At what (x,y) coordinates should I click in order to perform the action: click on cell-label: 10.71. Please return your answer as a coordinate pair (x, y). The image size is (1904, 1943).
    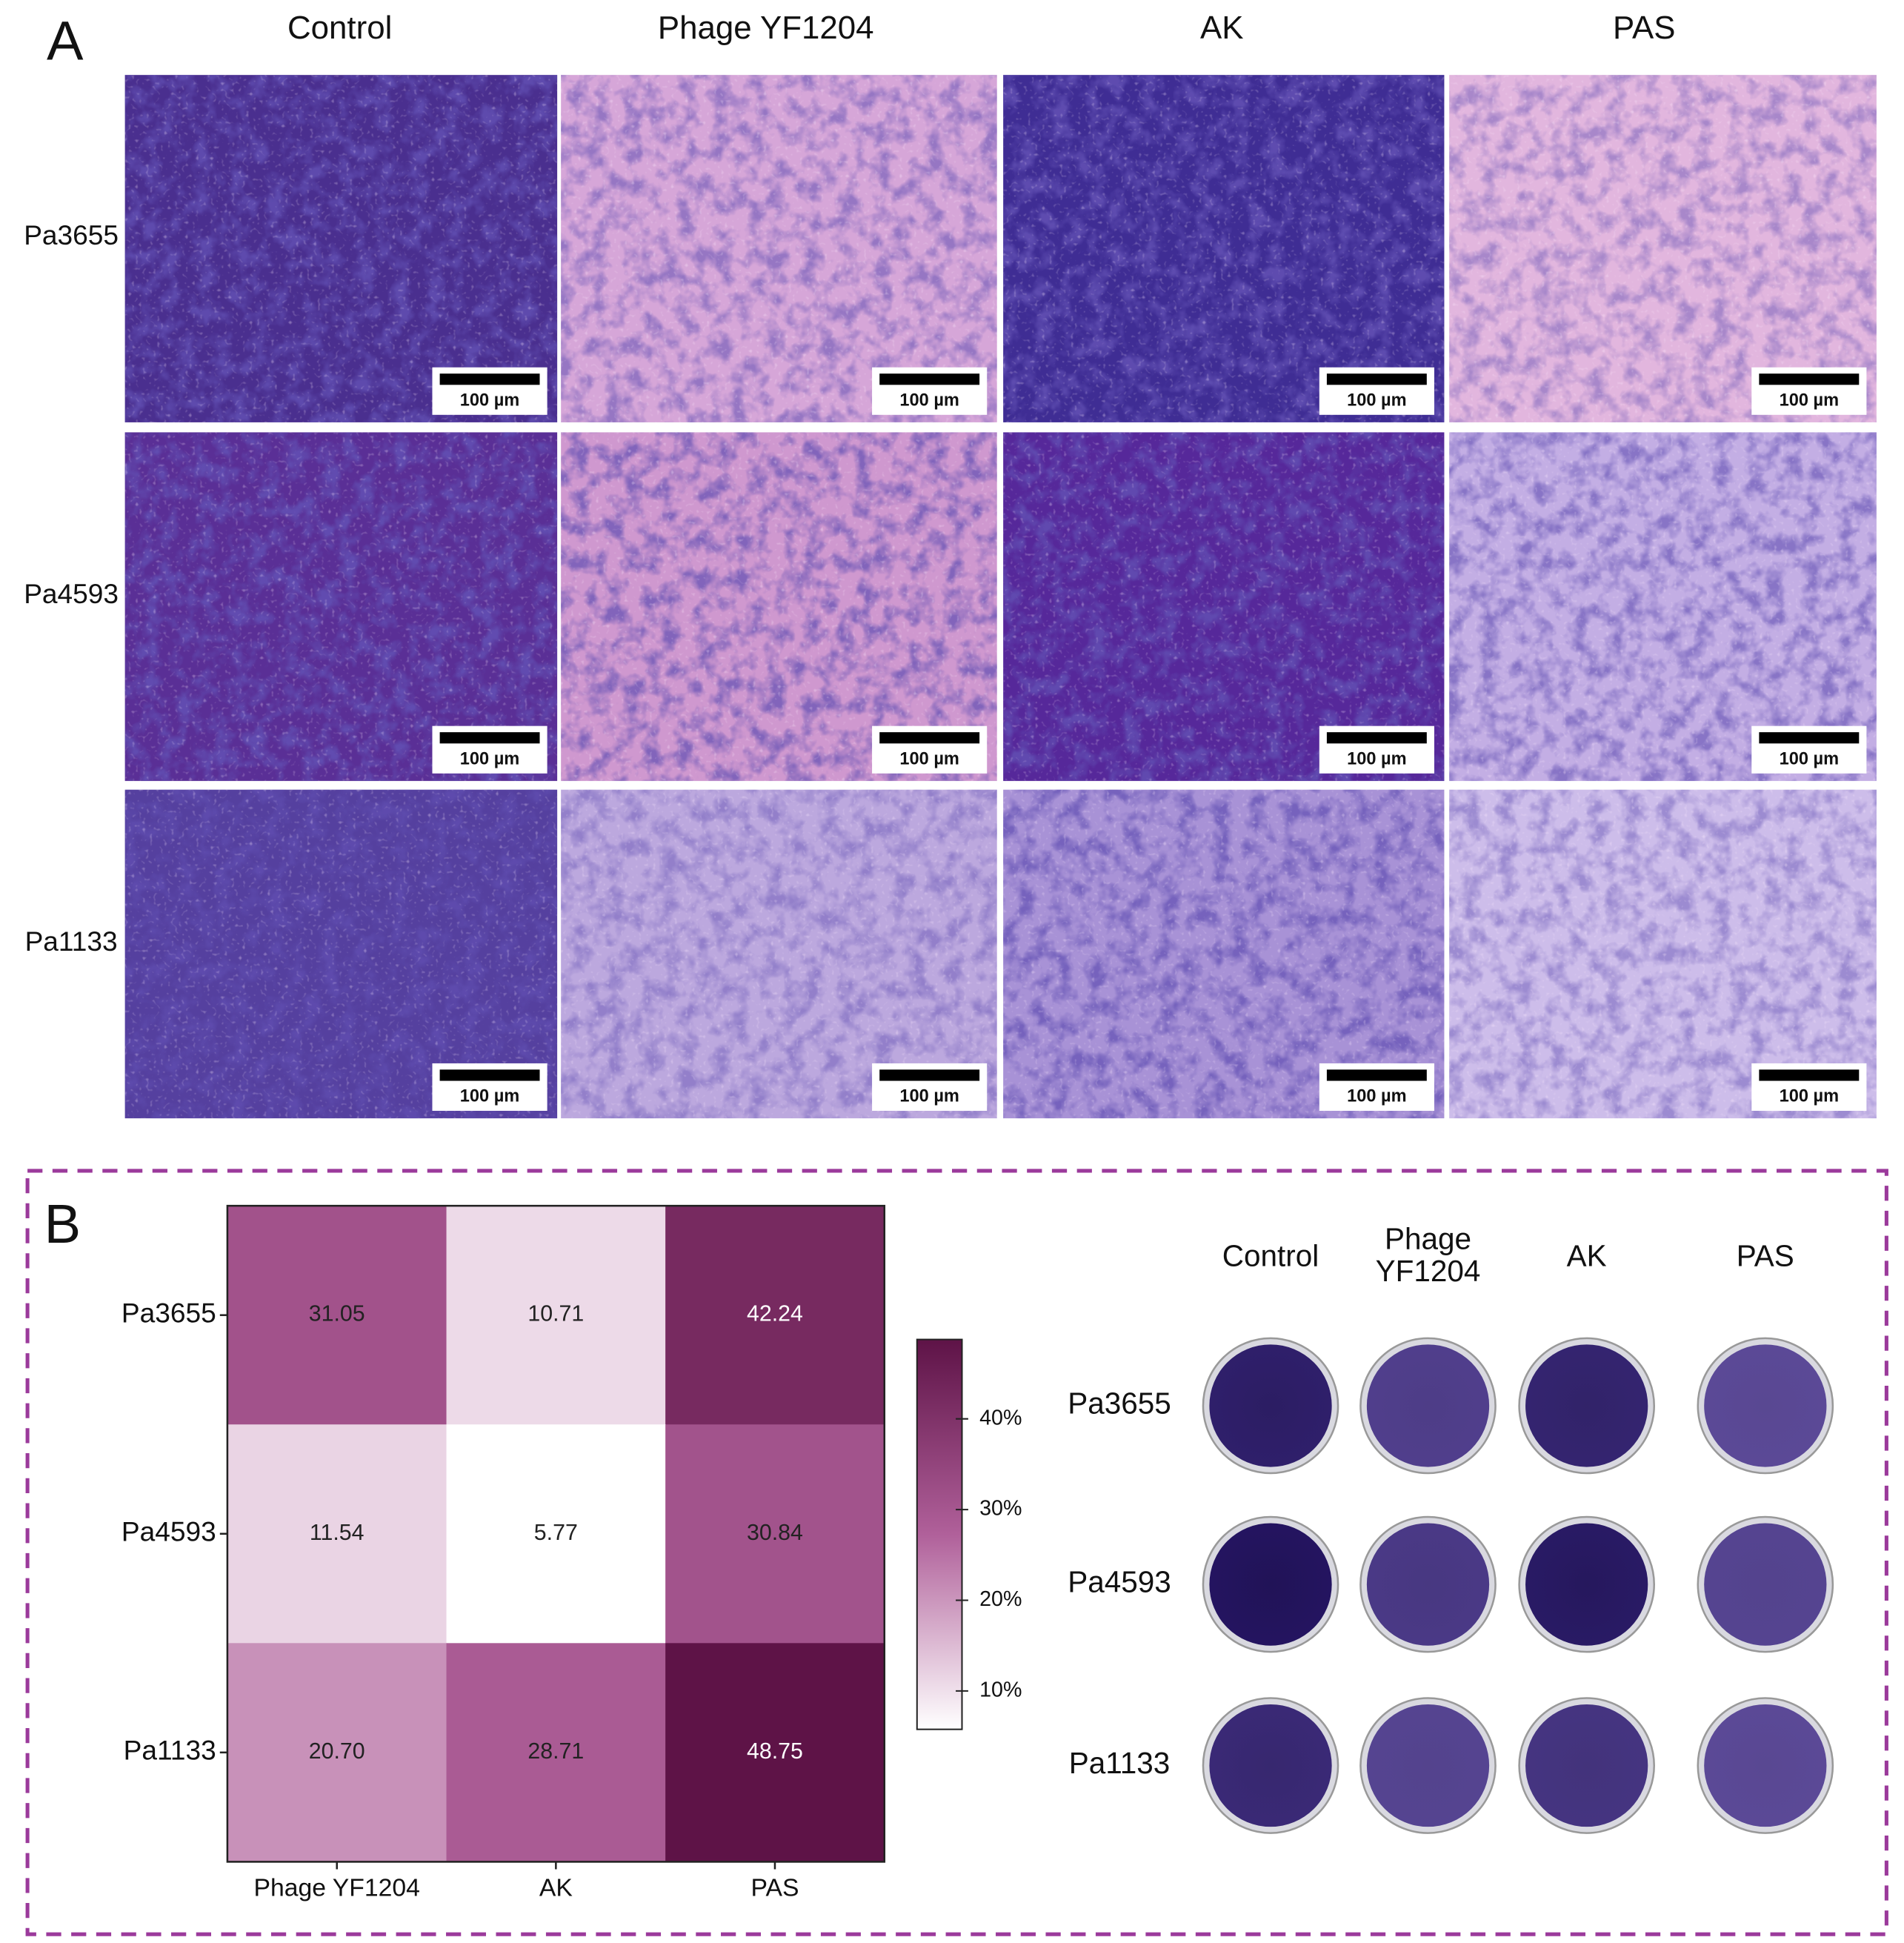
    Looking at the image, I should click on (556, 1314).